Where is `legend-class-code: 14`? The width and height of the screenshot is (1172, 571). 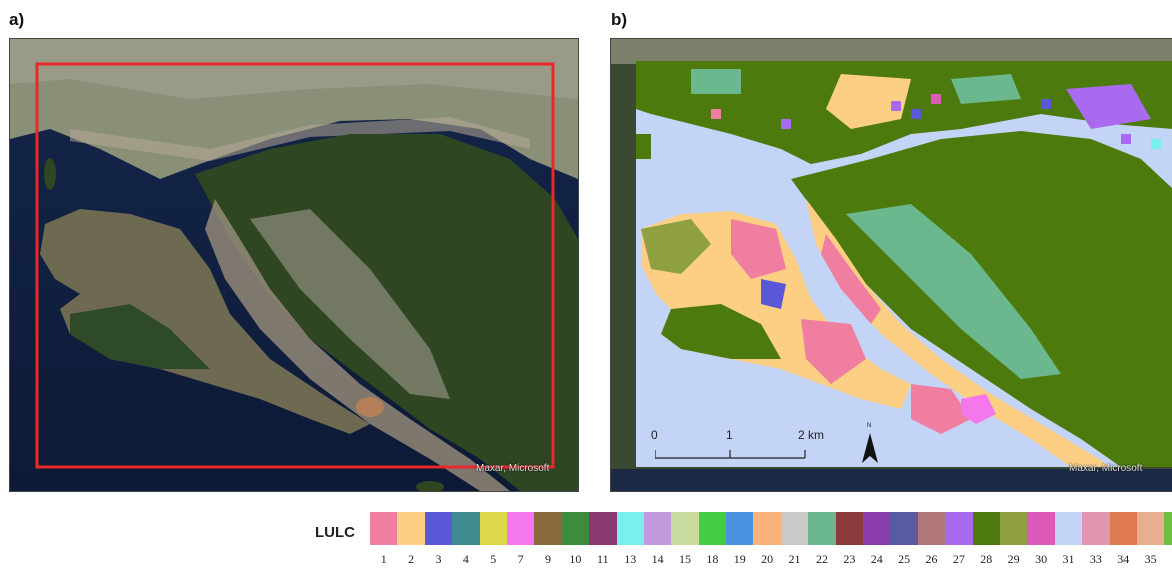
legend-class-code: 14 is located at coordinates (657, 559).